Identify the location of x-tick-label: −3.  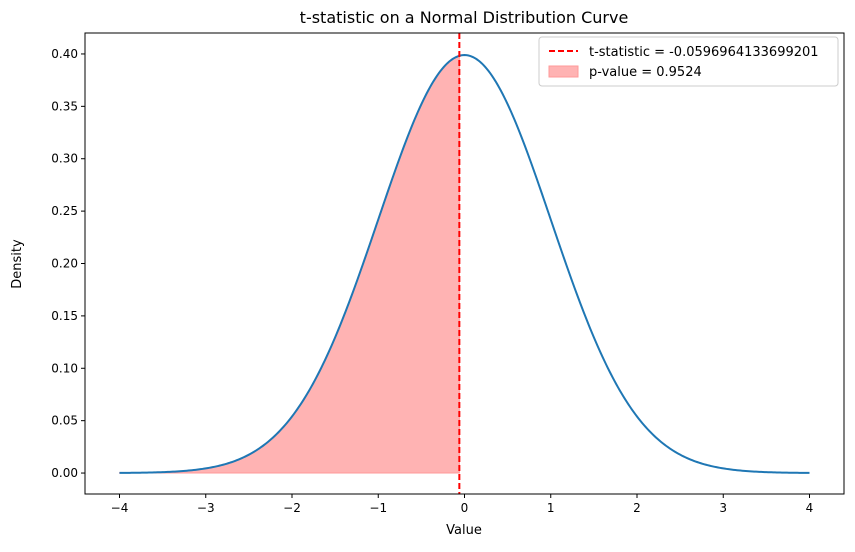
(206, 508).